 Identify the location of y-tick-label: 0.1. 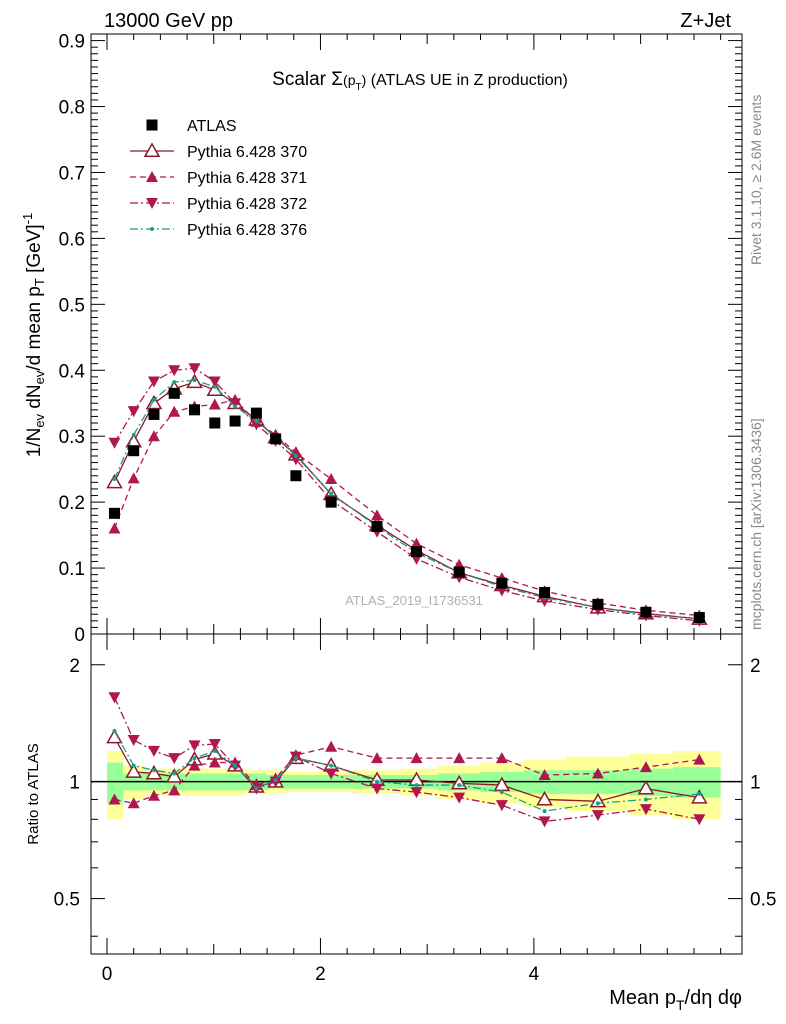
(72, 569).